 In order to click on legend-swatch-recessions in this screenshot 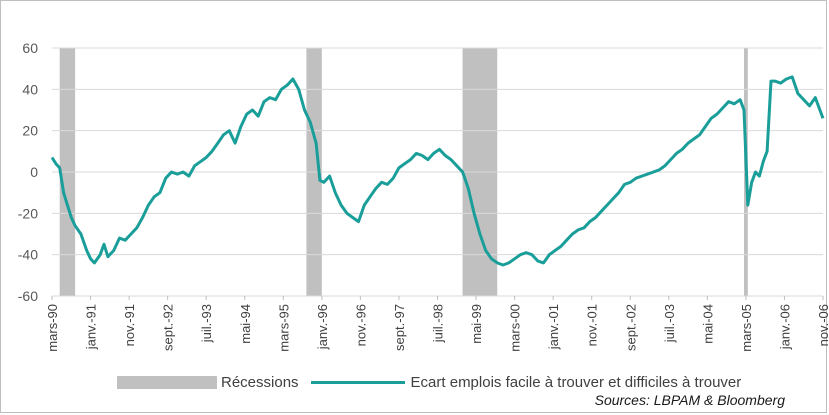, I will do `click(167, 382)`.